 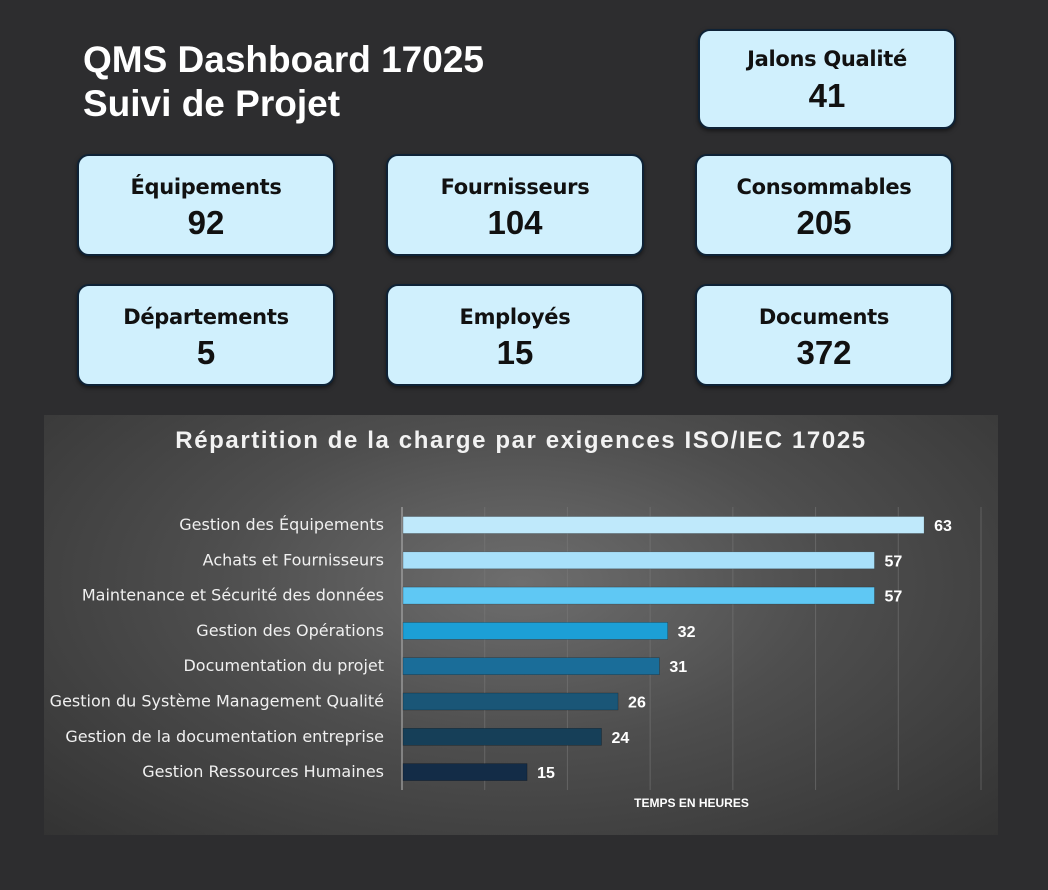 I want to click on card-label: Consommables, so click(x=824, y=187).